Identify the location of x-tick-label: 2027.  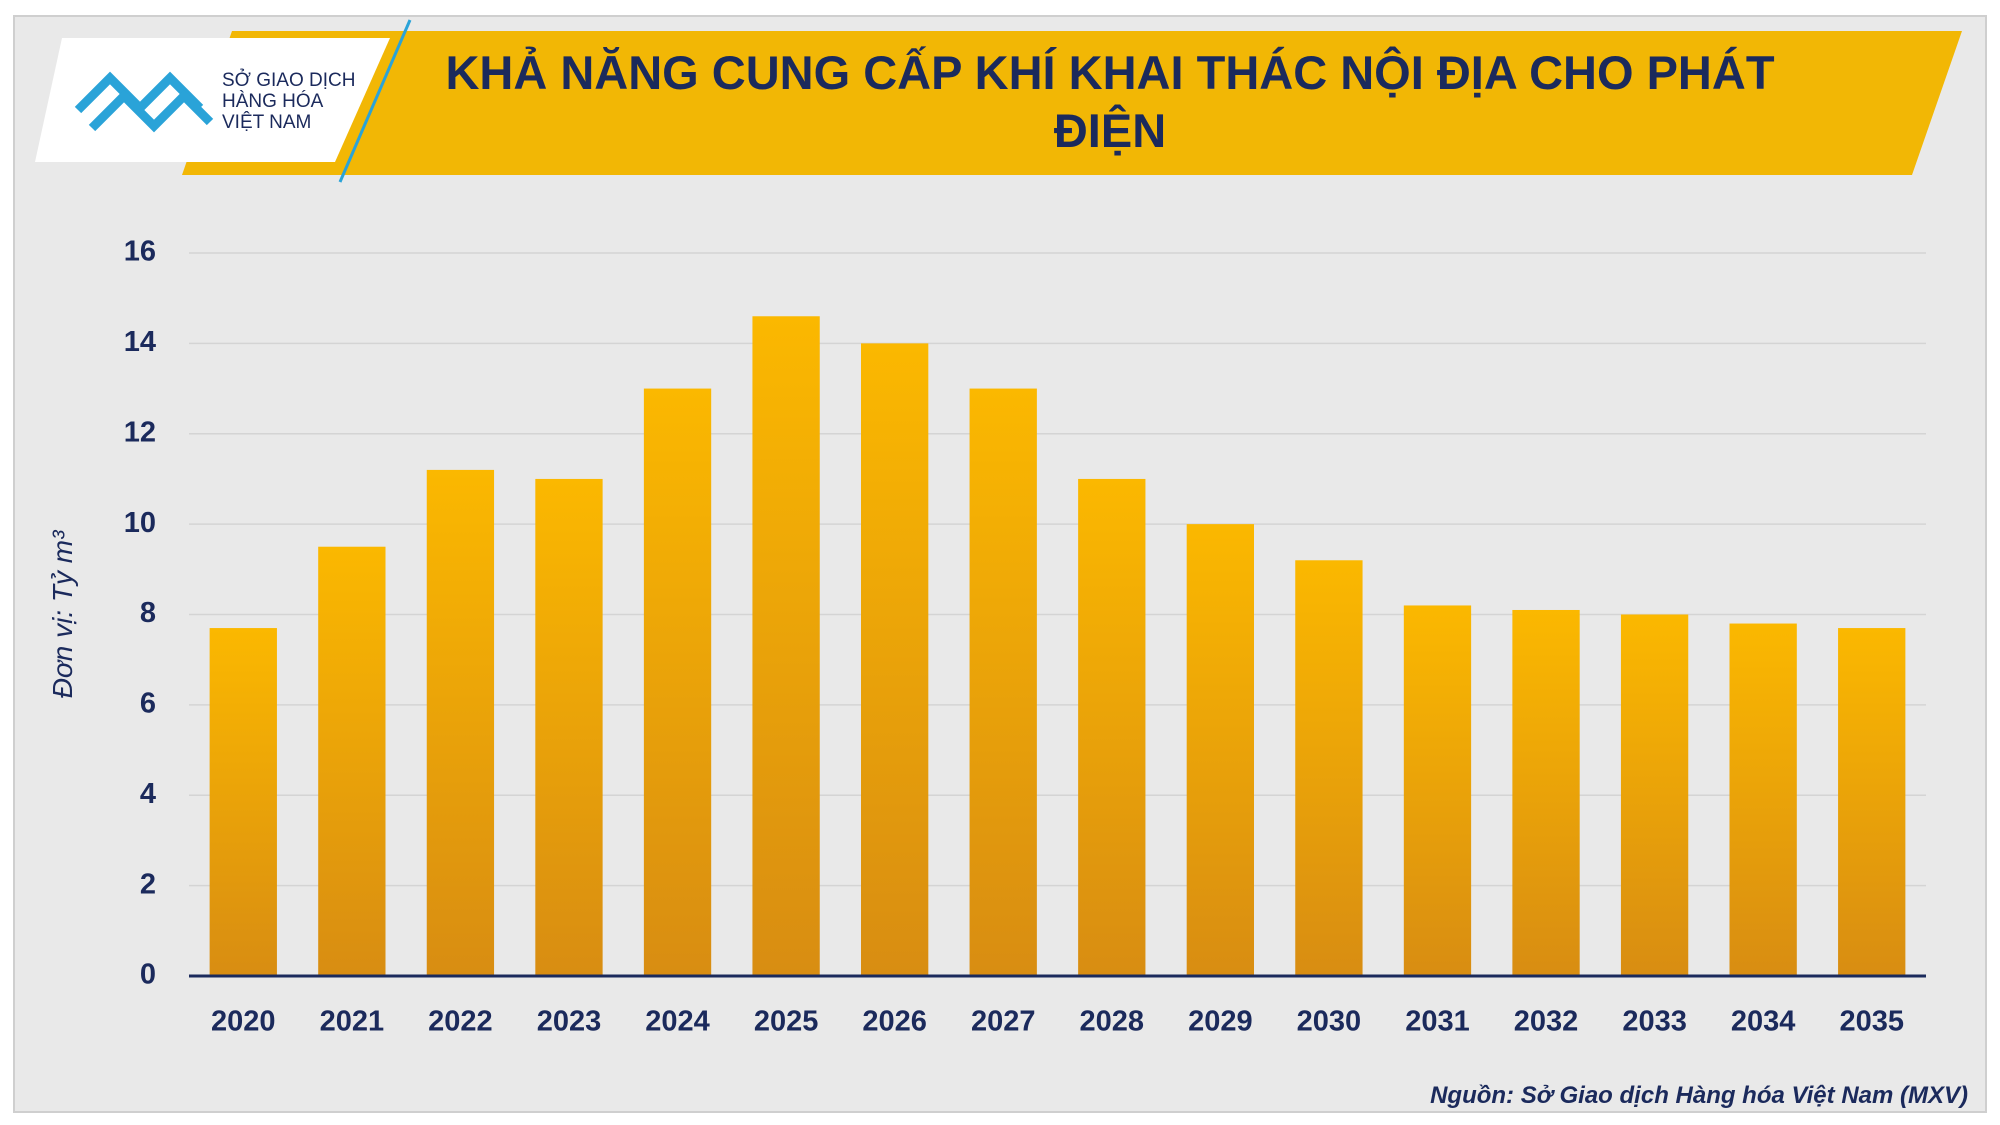
(1003, 1022).